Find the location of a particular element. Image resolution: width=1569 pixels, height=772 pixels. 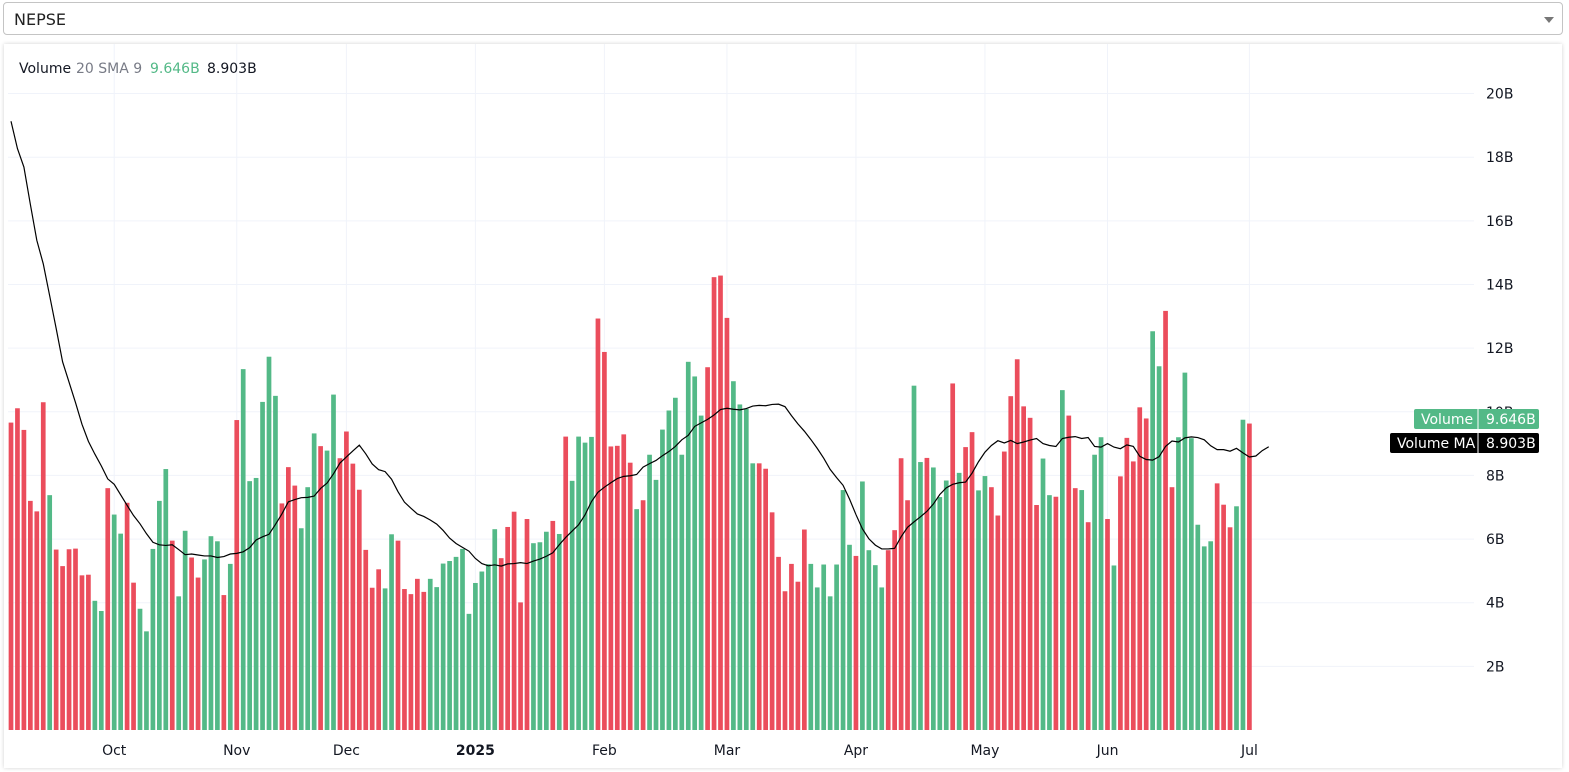

x-tick-label: 2025 is located at coordinates (475, 751).